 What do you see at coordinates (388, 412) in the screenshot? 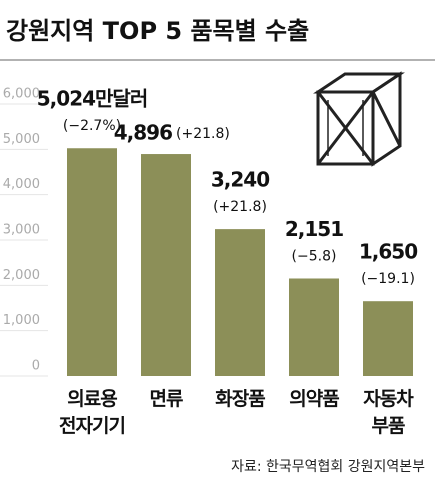
I see `x-tick-label: 자동차 부품` at bounding box center [388, 412].